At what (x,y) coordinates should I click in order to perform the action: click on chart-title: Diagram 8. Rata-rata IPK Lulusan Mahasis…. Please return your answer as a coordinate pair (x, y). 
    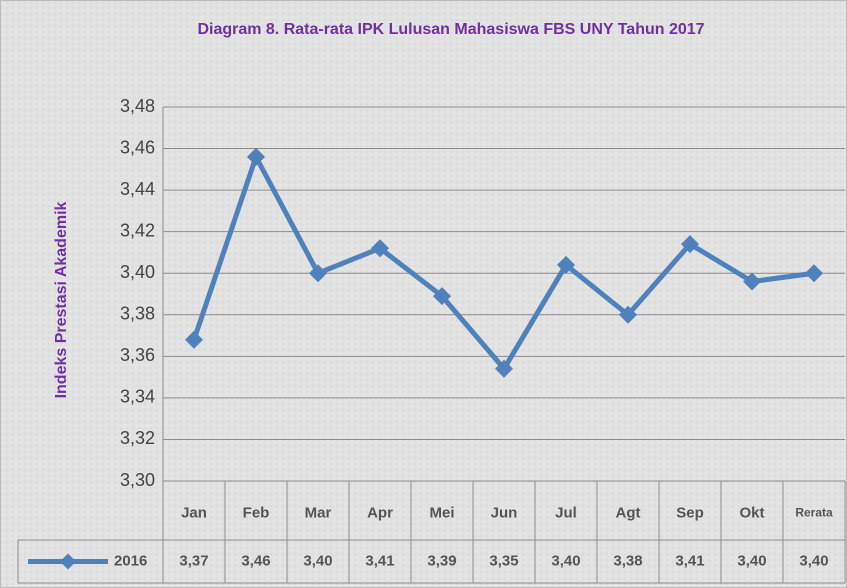
    Looking at the image, I should click on (450, 29).